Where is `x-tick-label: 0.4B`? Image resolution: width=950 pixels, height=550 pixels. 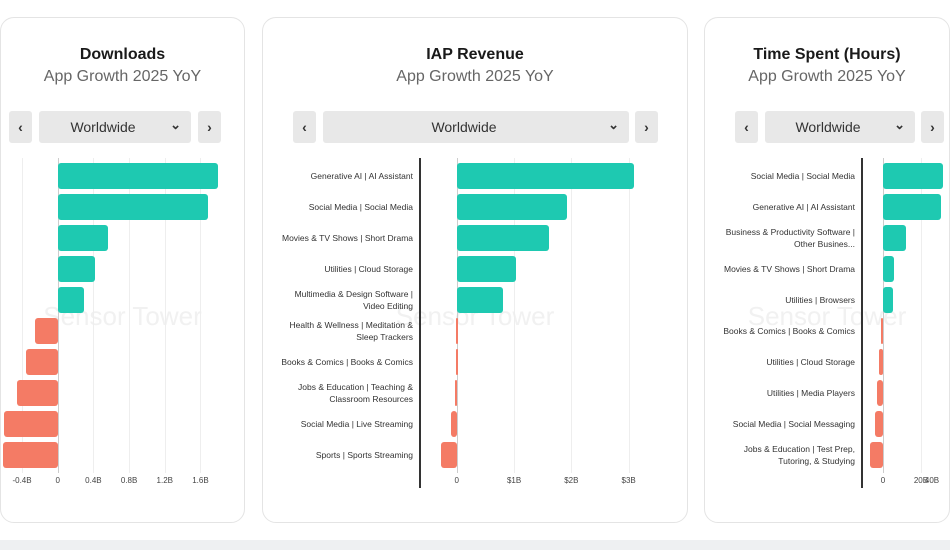 x-tick-label: 0.4B is located at coordinates (93, 480).